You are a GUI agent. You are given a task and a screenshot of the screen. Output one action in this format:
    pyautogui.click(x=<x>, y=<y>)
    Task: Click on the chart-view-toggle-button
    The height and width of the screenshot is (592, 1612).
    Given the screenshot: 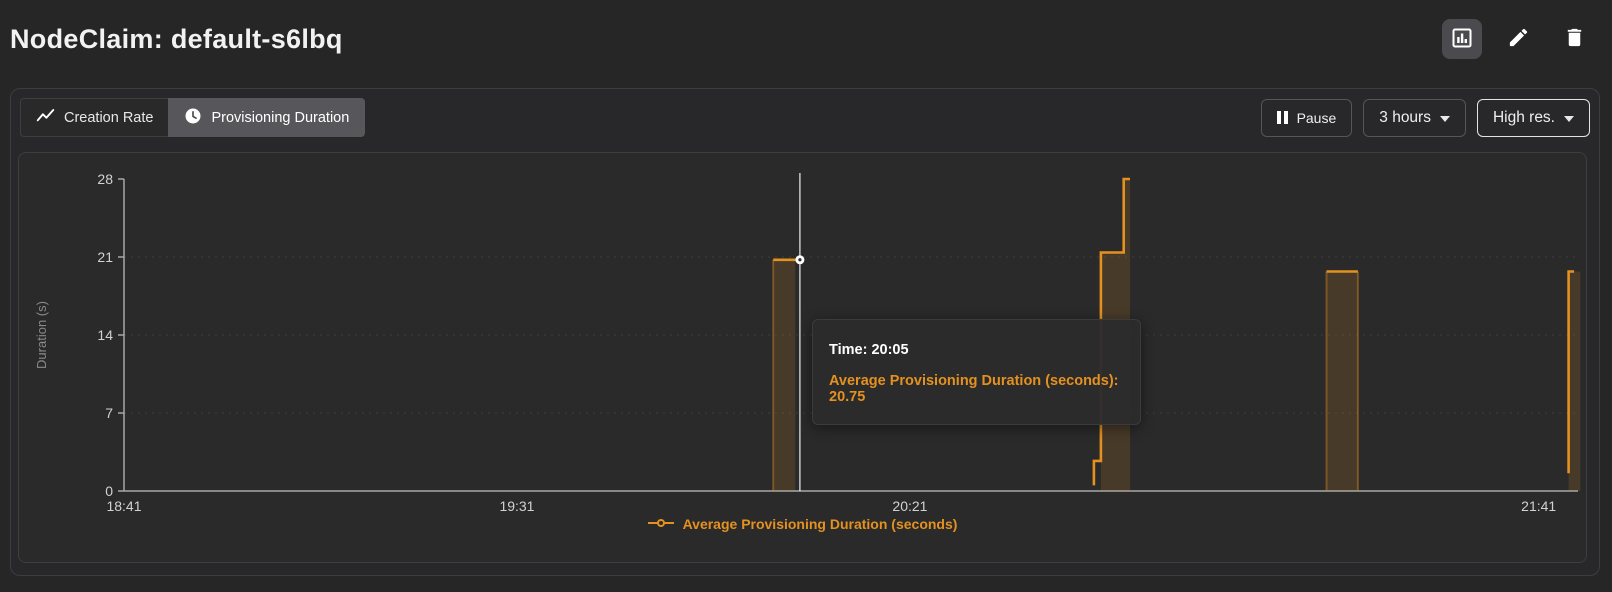 What is the action you would take?
    pyautogui.click(x=1462, y=39)
    